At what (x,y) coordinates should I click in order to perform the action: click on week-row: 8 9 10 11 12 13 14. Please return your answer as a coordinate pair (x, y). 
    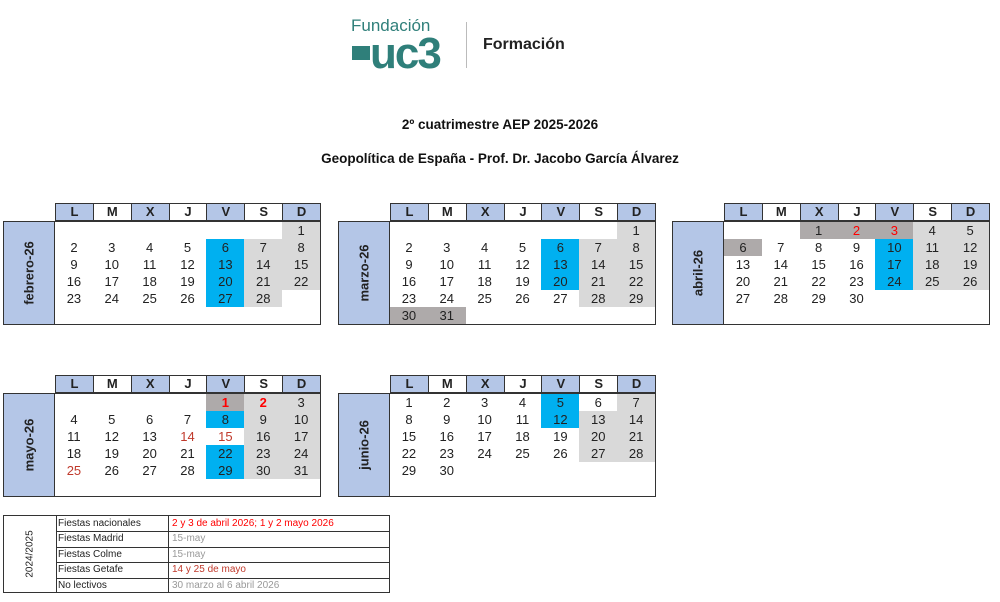
    Looking at the image, I should click on (523, 419).